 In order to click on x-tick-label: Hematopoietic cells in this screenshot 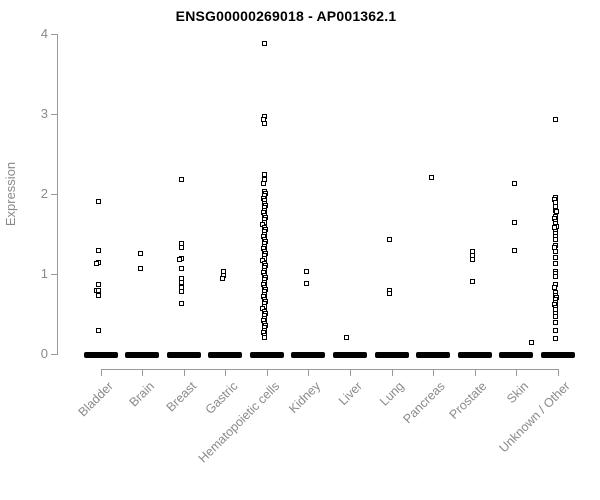, I will do `click(238, 422)`.